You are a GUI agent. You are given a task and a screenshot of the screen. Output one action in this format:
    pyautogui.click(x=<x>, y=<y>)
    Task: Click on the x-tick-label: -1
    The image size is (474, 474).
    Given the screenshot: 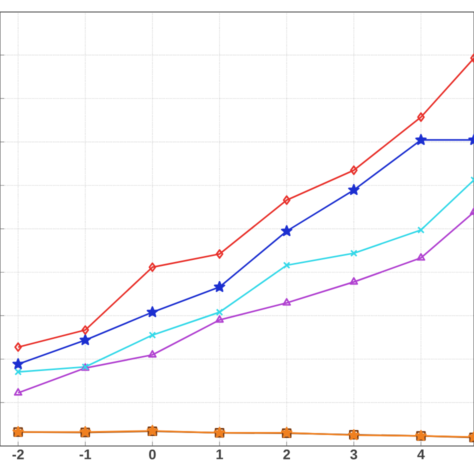 What is the action you would take?
    pyautogui.click(x=86, y=455)
    